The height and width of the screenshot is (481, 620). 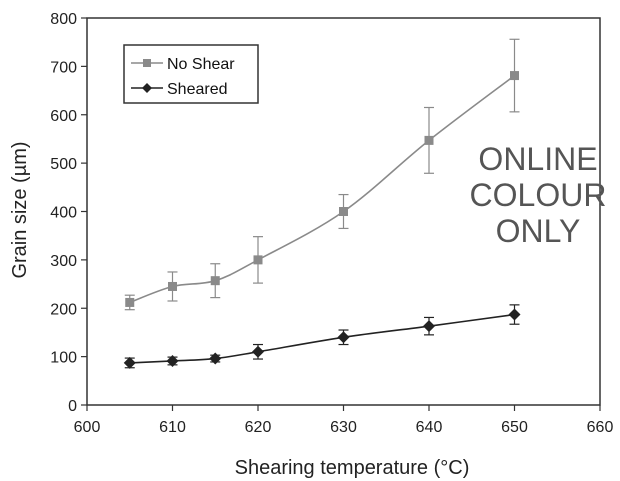 What do you see at coordinates (87, 427) in the screenshot?
I see `x-tick-label: 600` at bounding box center [87, 427].